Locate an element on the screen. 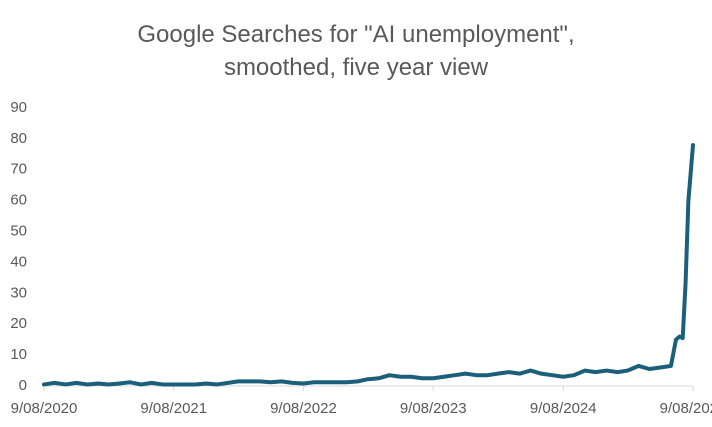 Image resolution: width=712 pixels, height=427 pixels. y-tick-label: 70 is located at coordinates (18, 169).